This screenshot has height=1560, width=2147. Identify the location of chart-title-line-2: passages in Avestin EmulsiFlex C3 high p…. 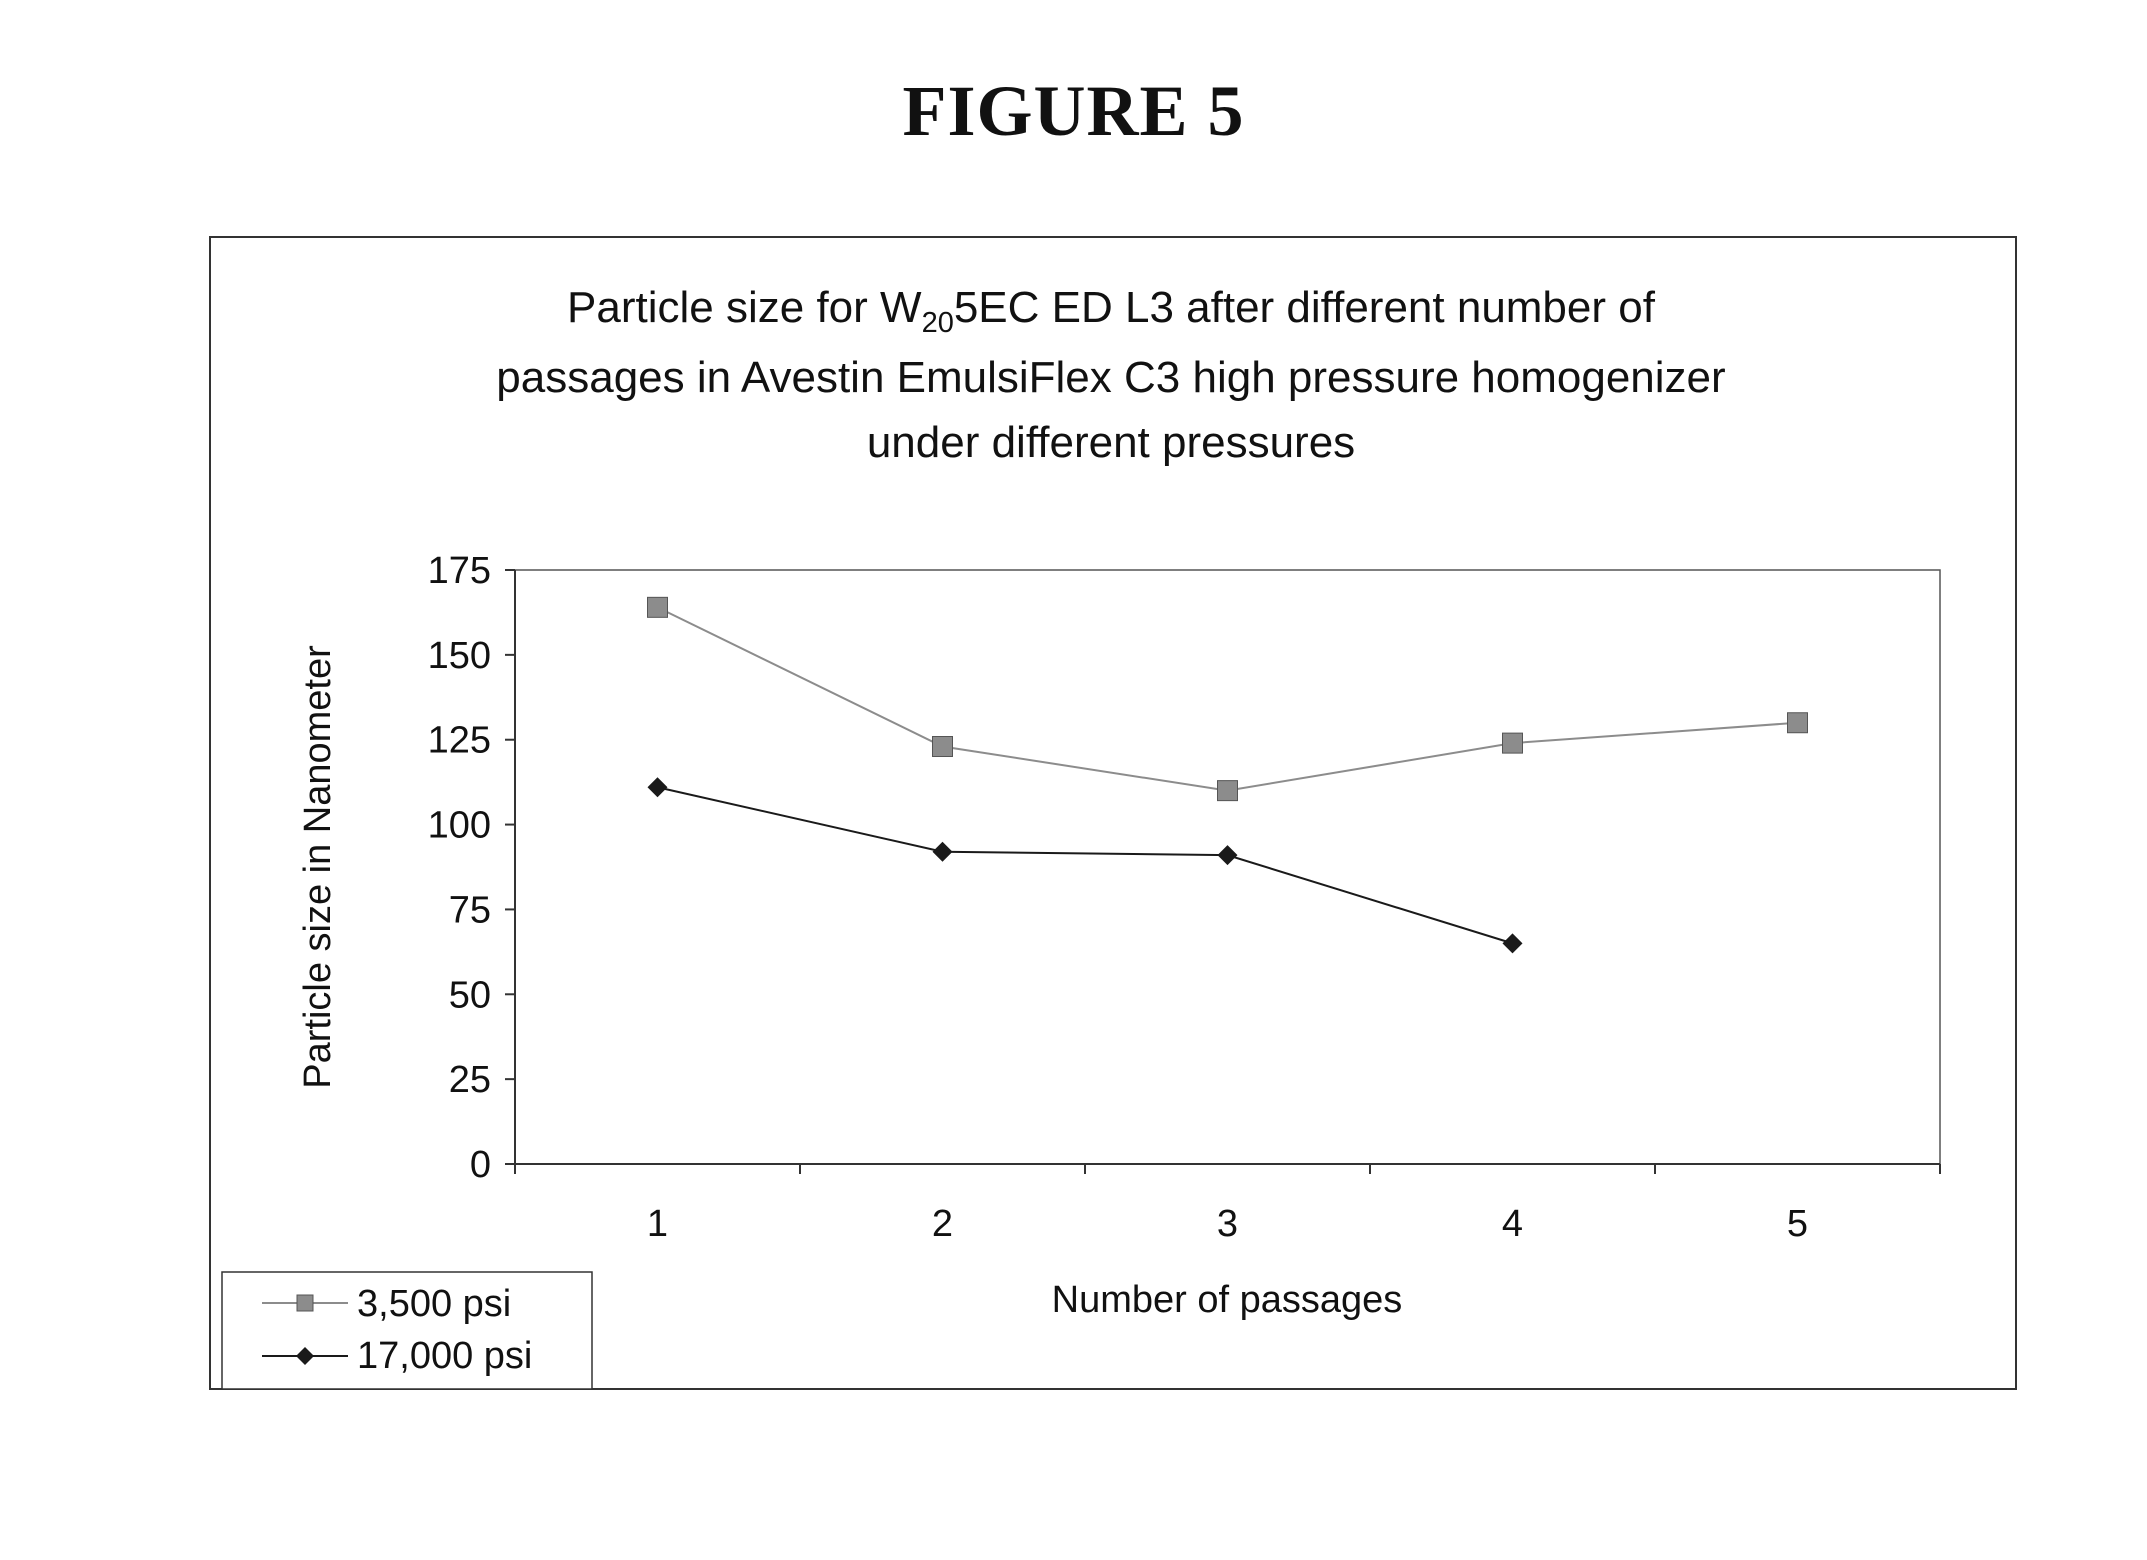
(1110, 377).